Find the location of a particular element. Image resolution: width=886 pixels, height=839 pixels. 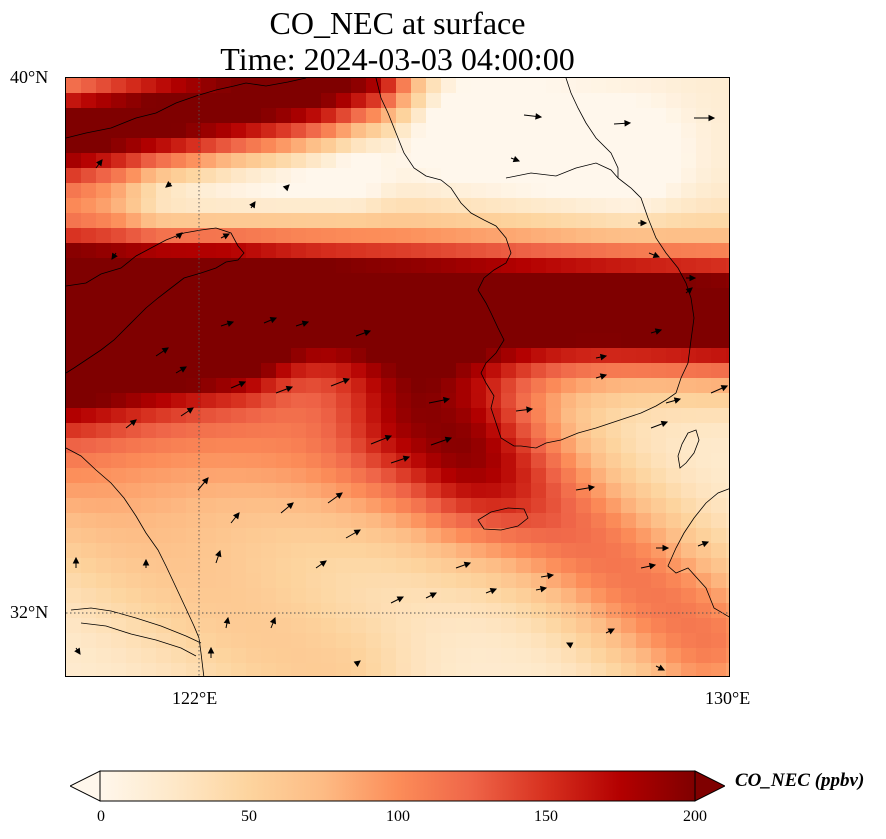

colorbar is located at coordinates (397, 786).